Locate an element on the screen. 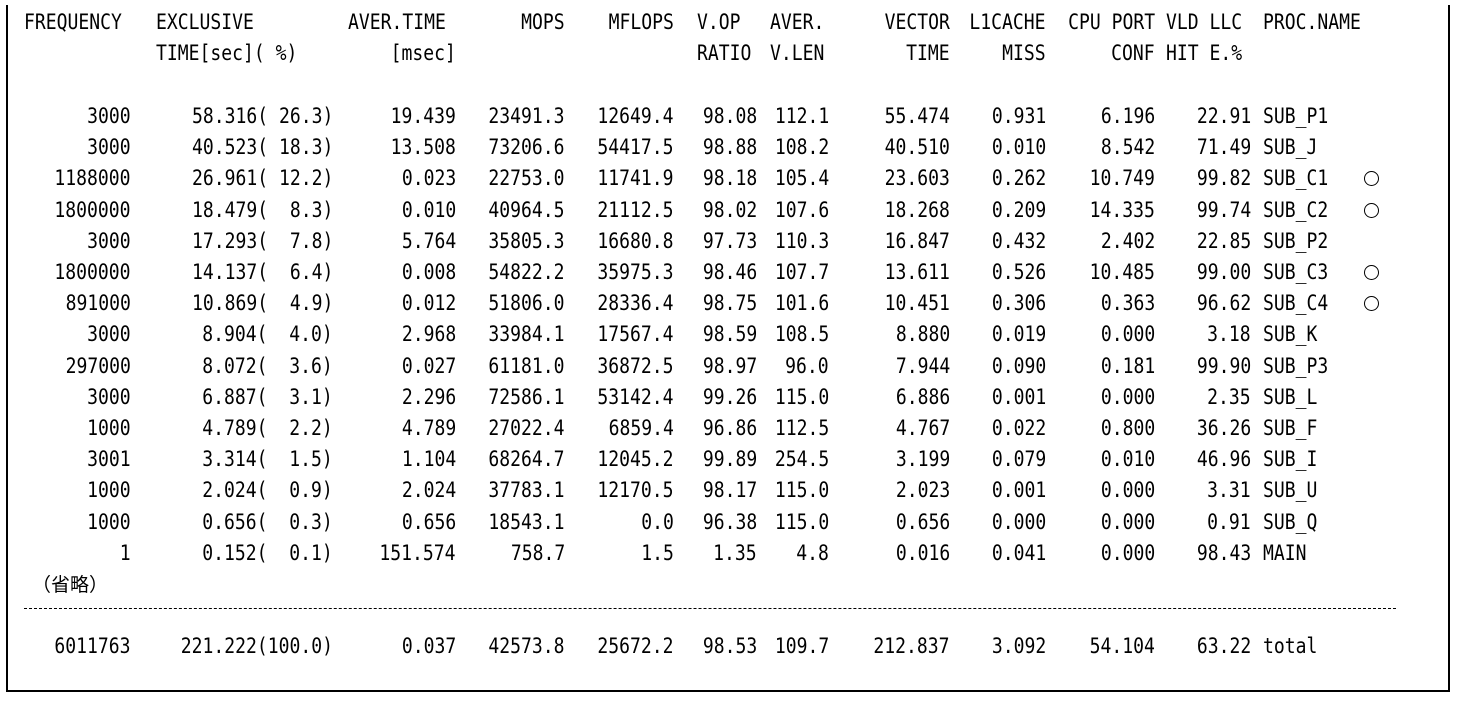 This screenshot has width=1459, height=705. cell-aver-time: 0.656 is located at coordinates (428, 521).